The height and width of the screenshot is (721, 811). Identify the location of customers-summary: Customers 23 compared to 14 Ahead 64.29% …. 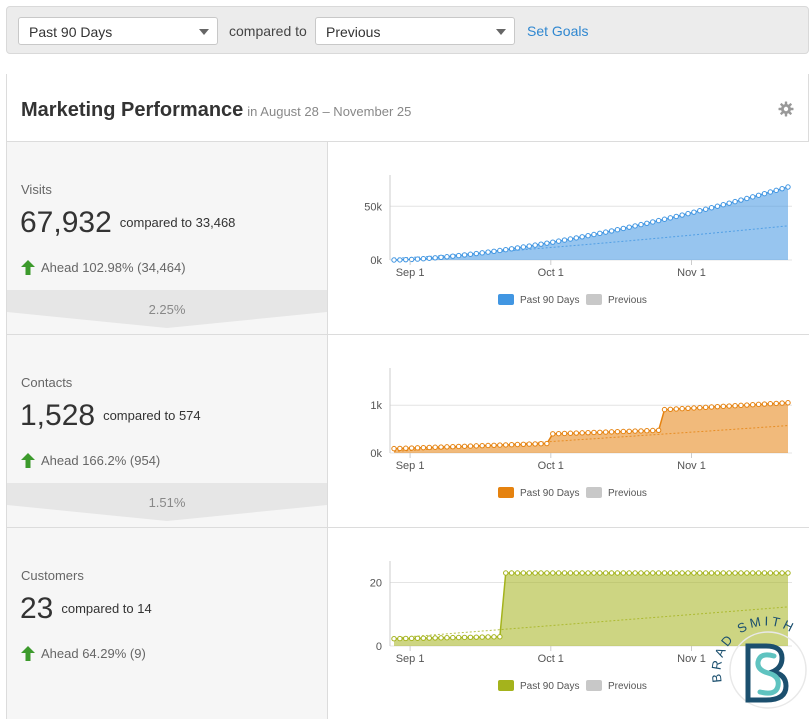
(167, 623).